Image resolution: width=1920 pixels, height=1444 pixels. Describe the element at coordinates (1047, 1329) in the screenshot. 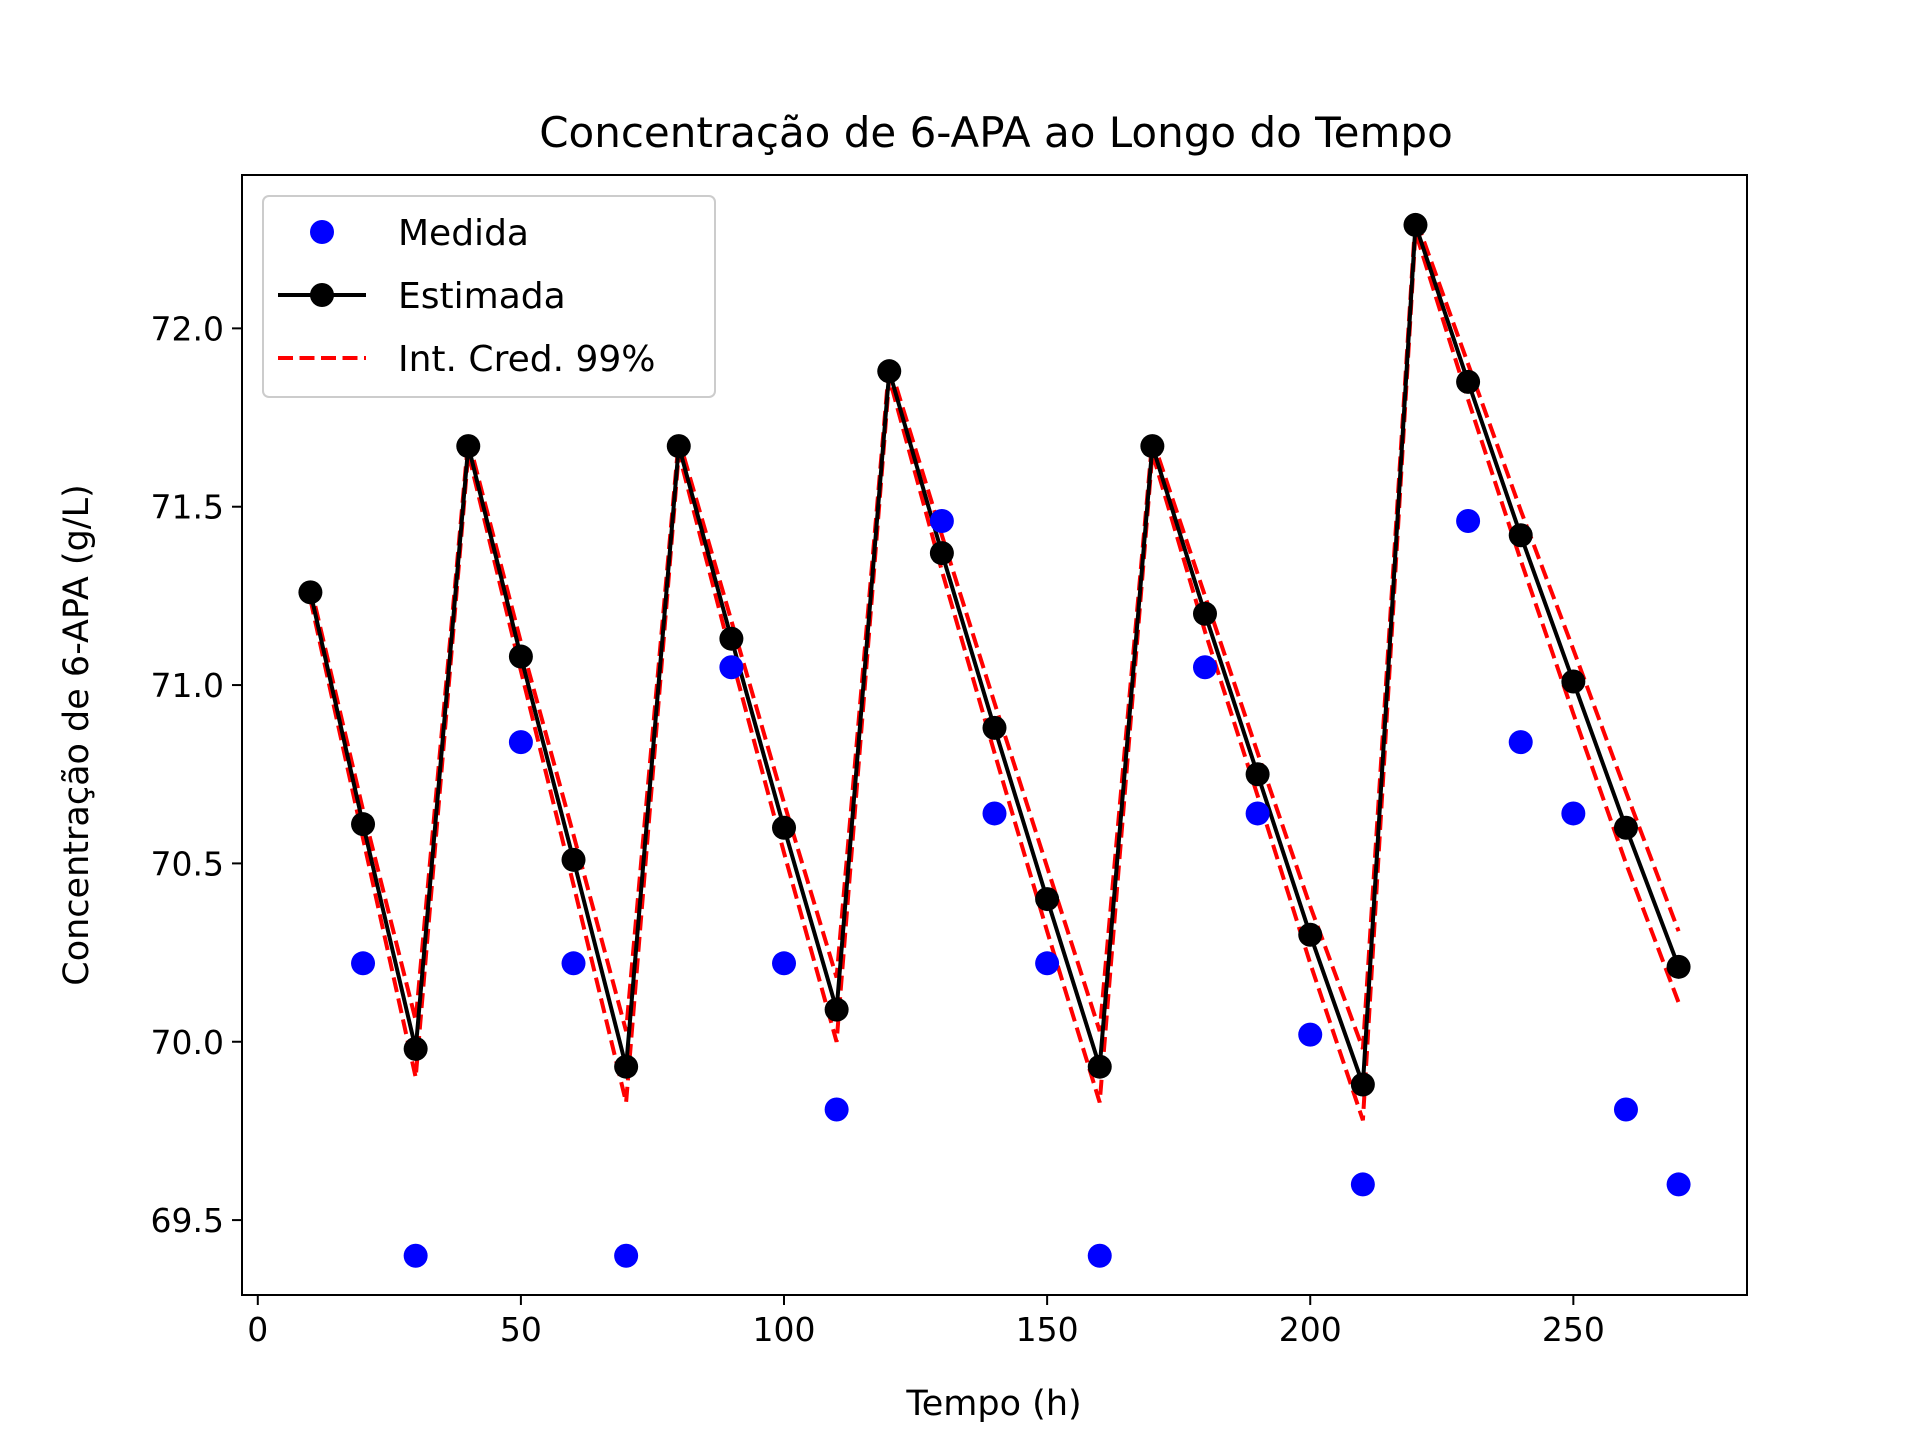

I see `x-tick-label: 150` at that location.